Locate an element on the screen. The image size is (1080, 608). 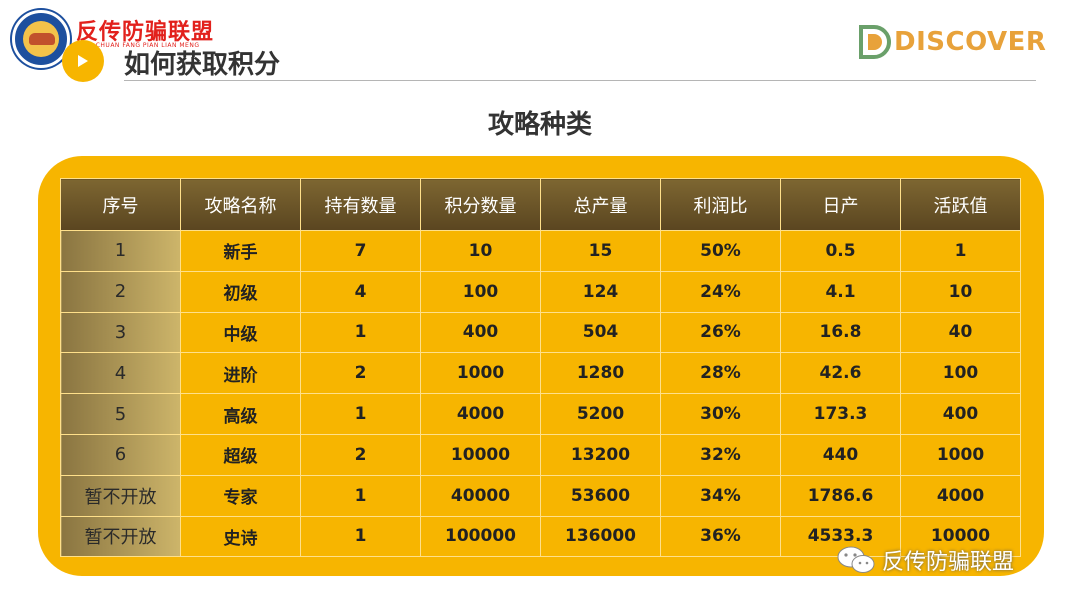
column-header: 日产 is located at coordinates (840, 204).